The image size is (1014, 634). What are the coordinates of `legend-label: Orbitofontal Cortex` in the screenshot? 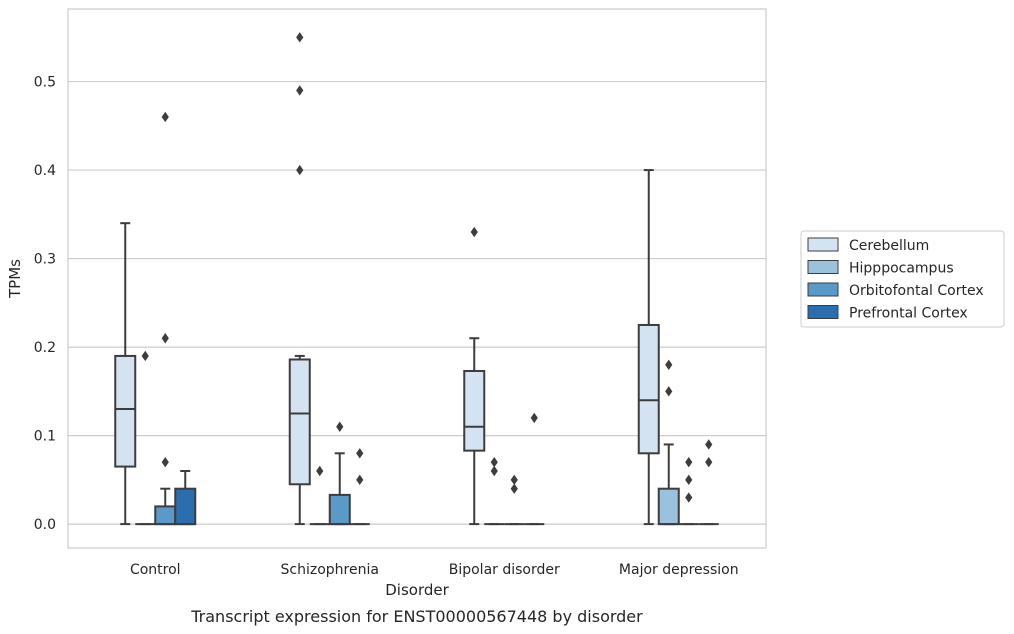 It's located at (916, 291).